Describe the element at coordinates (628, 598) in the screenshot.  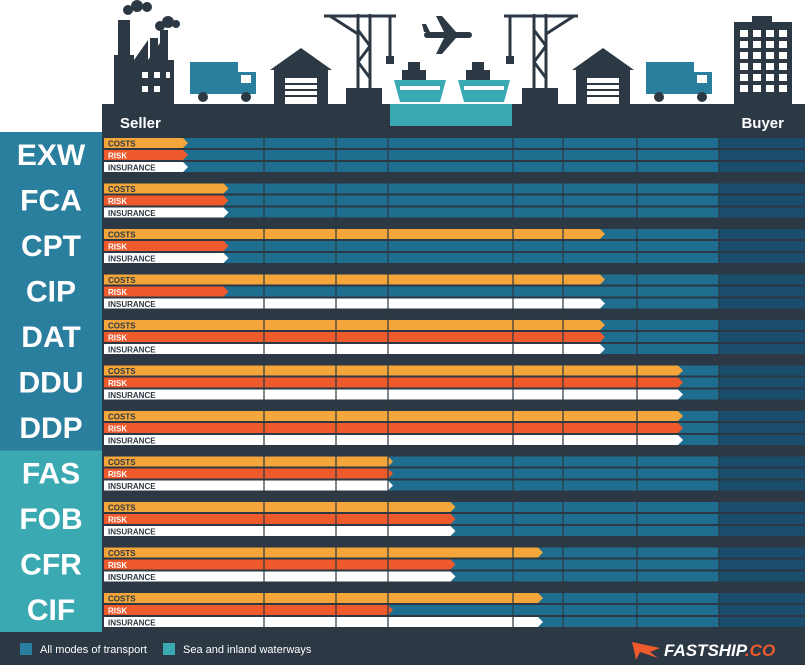
I see `track-cif-costs` at that location.